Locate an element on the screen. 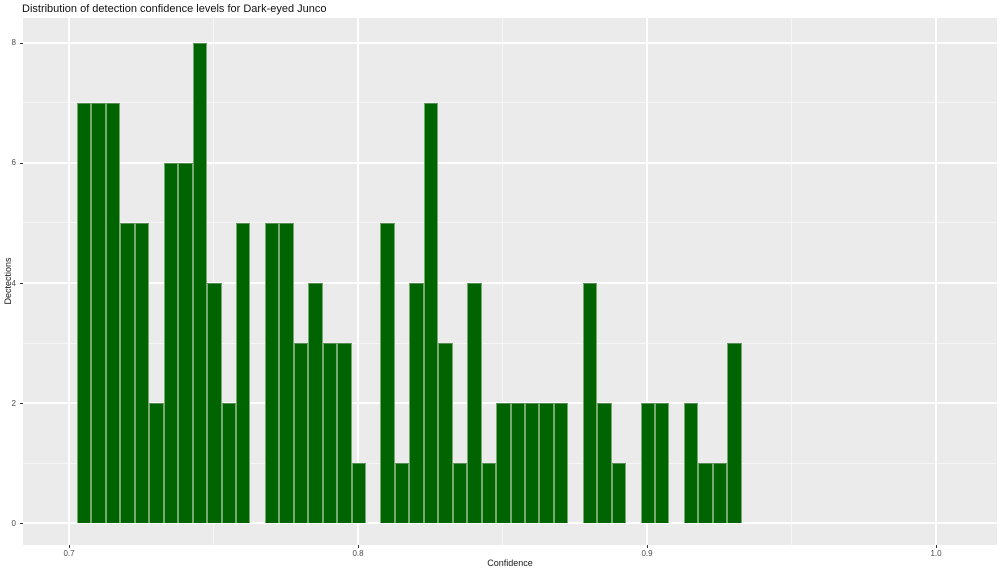 This screenshot has width=1000, height=573. y-tick-label: 2 is located at coordinates (13, 403).